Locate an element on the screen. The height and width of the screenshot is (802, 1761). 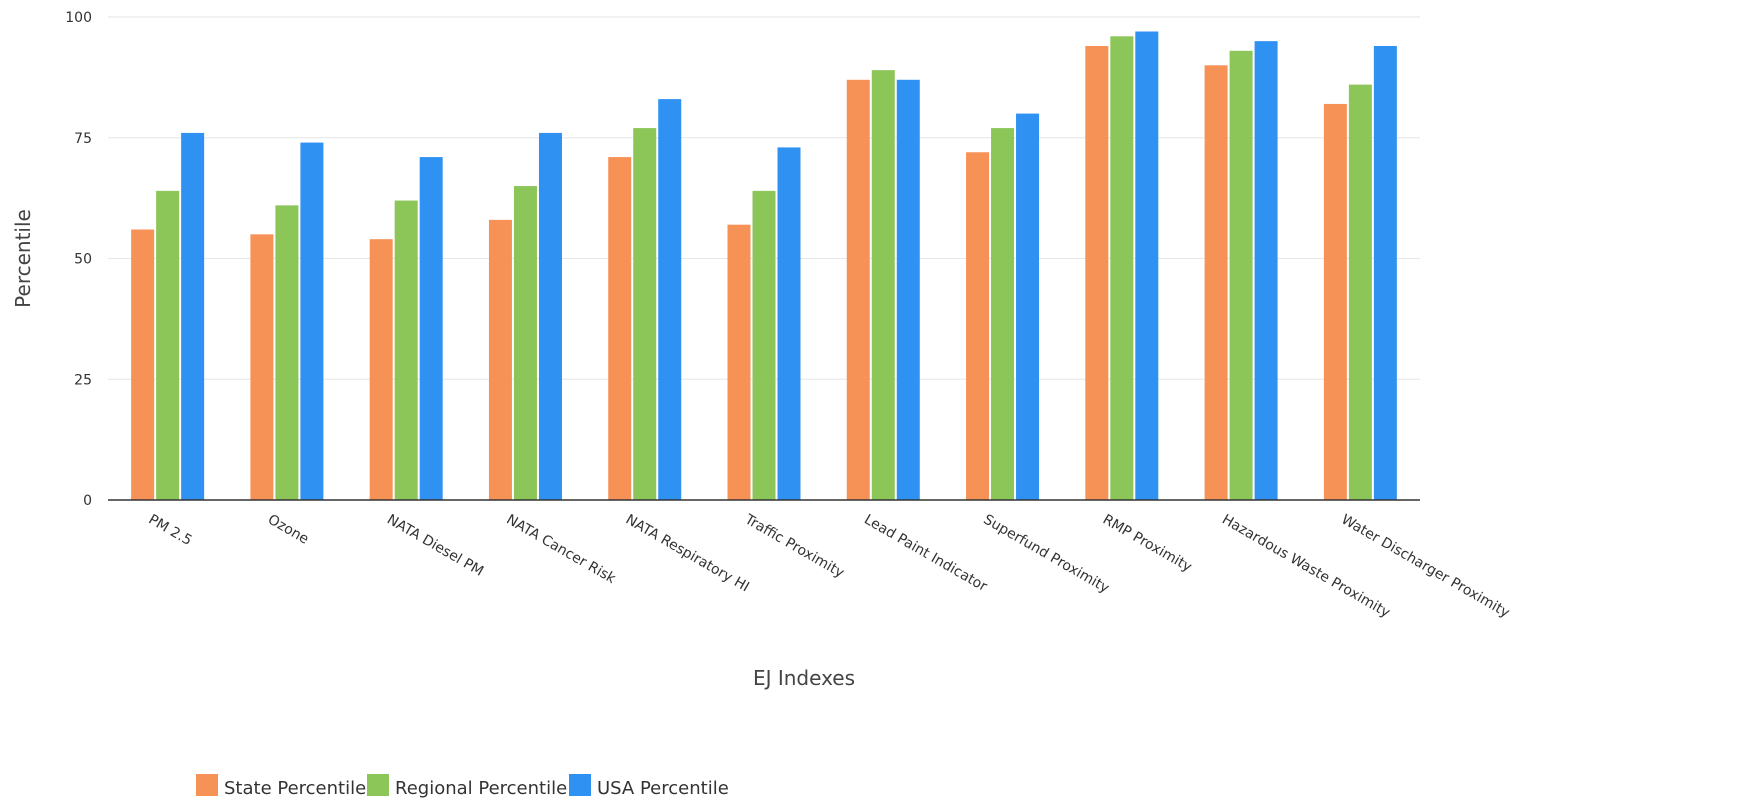
x-tick-label: NATA Diesel PM is located at coordinates (435, 546).